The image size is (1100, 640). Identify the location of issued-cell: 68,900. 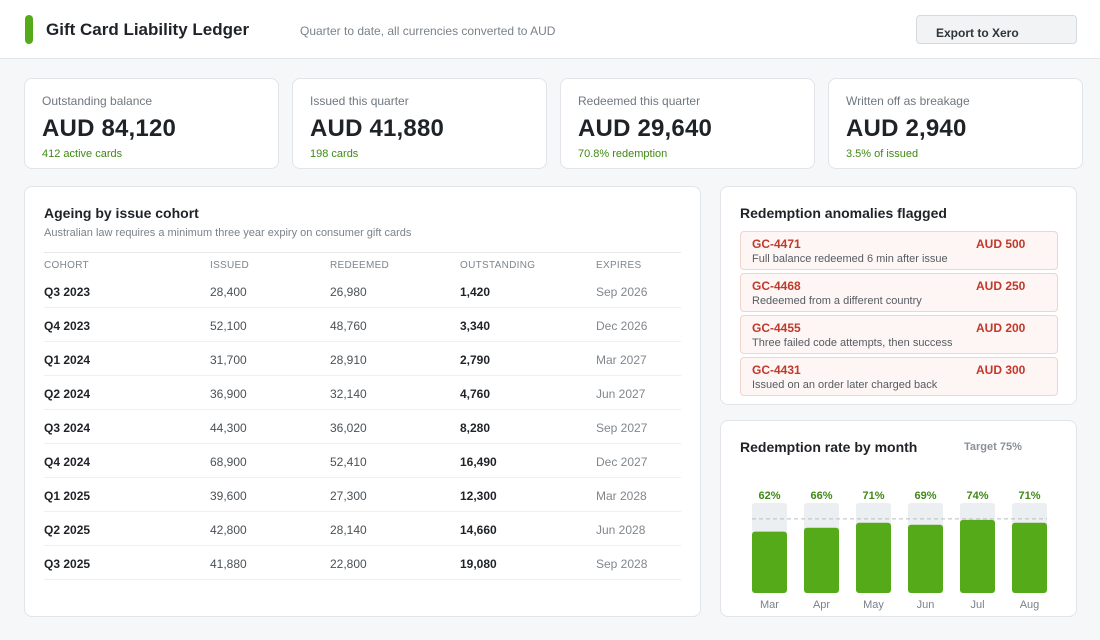
(228, 462).